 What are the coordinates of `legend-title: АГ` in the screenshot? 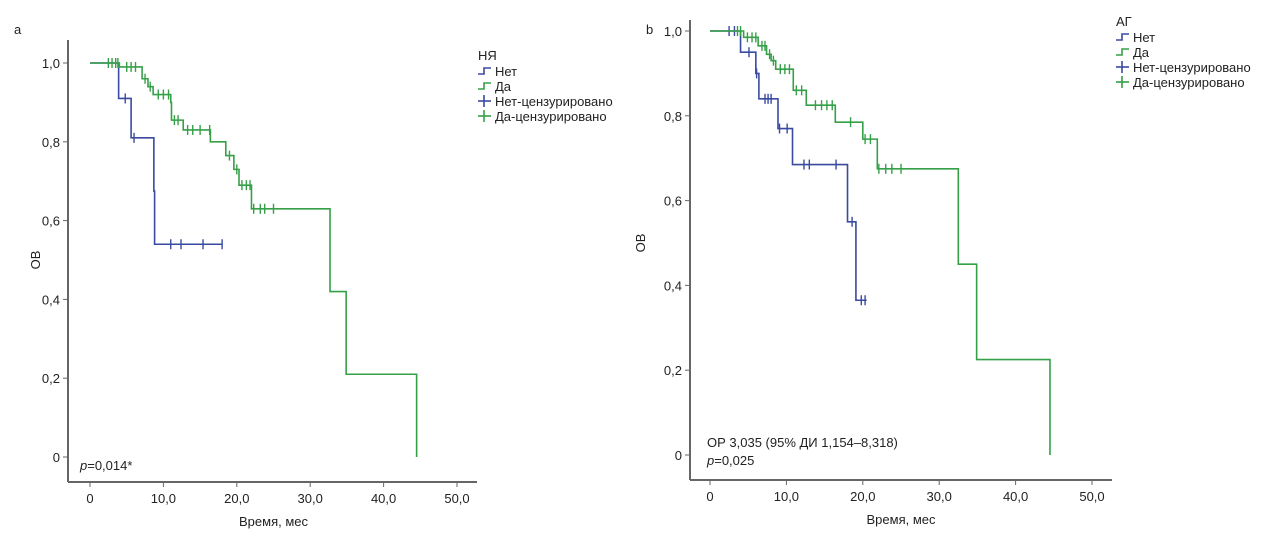 It's located at (1124, 21).